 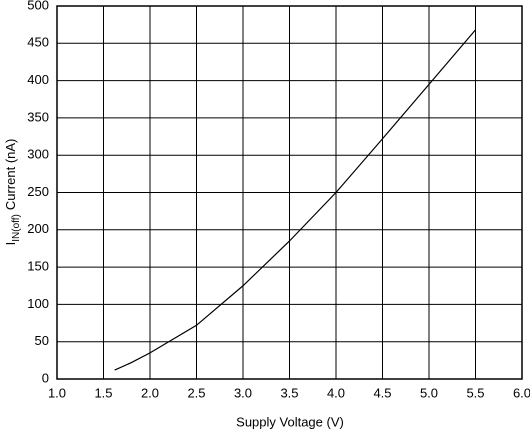 I want to click on y-tick-label: 450, so click(x=38, y=42).